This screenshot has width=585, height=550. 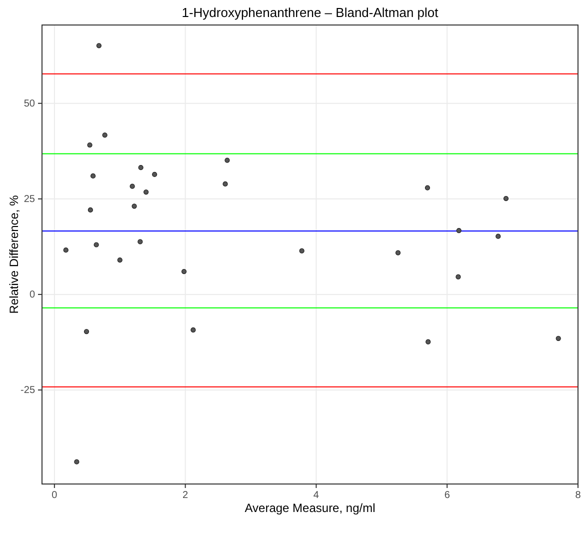 What do you see at coordinates (32, 295) in the screenshot?
I see `y-tick-label: 0` at bounding box center [32, 295].